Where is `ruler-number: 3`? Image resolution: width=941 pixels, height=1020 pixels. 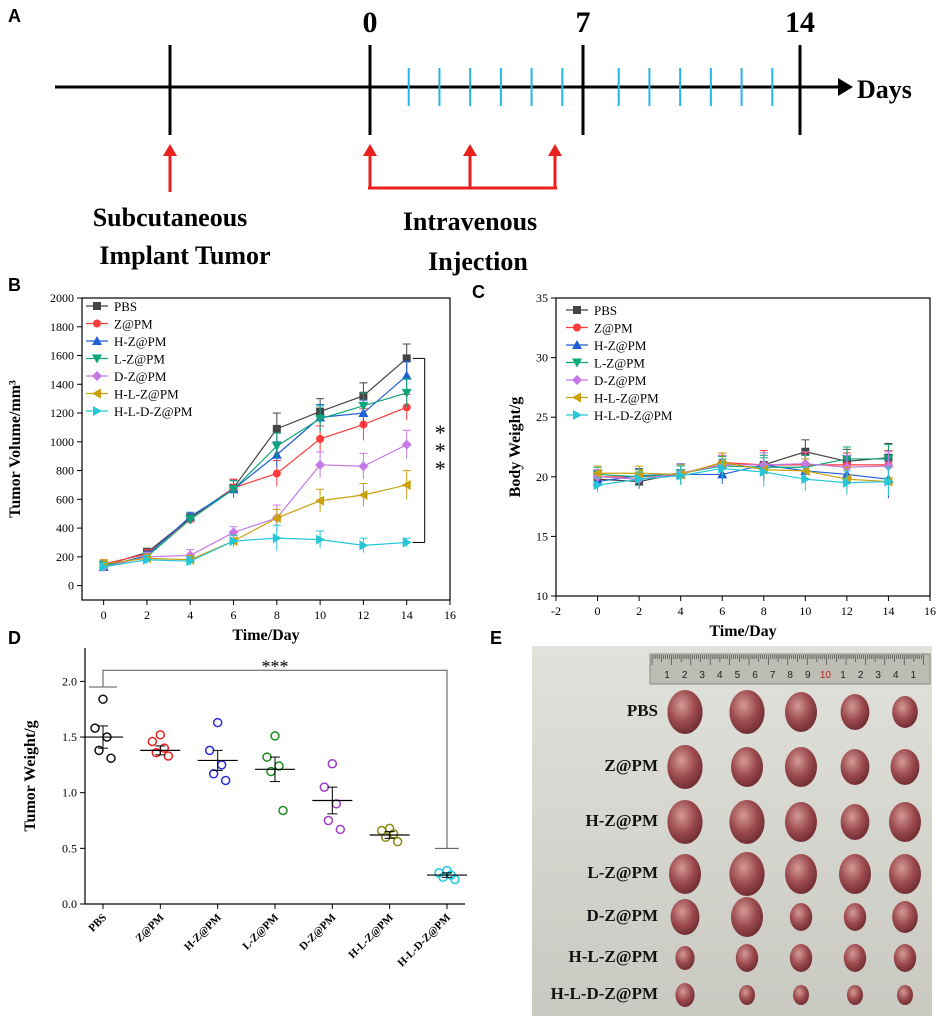 ruler-number: 3 is located at coordinates (702, 675).